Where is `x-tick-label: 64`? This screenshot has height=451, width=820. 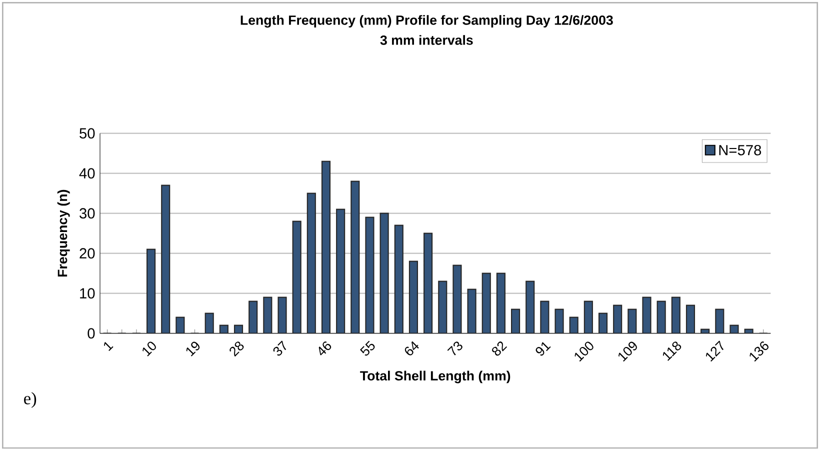
x-tick-label: 64 is located at coordinates (411, 348).